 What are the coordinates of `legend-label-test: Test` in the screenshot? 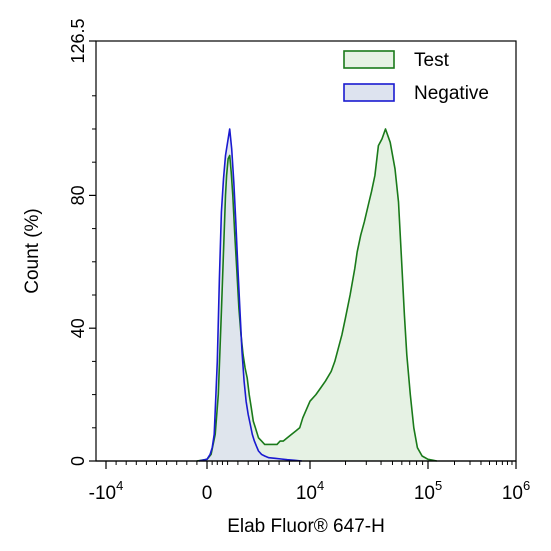 It's located at (432, 60).